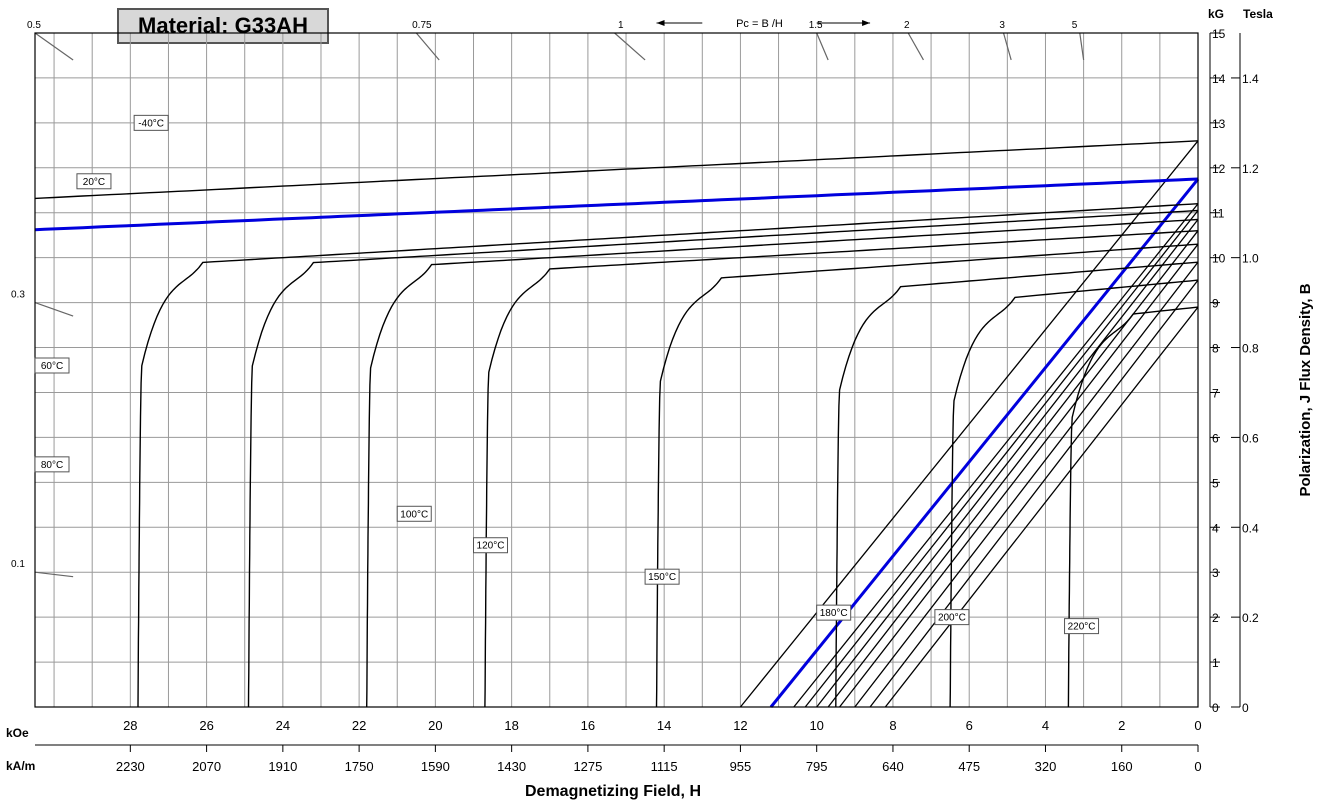  I want to click on kam-tick-label: 1115, so click(664, 766).